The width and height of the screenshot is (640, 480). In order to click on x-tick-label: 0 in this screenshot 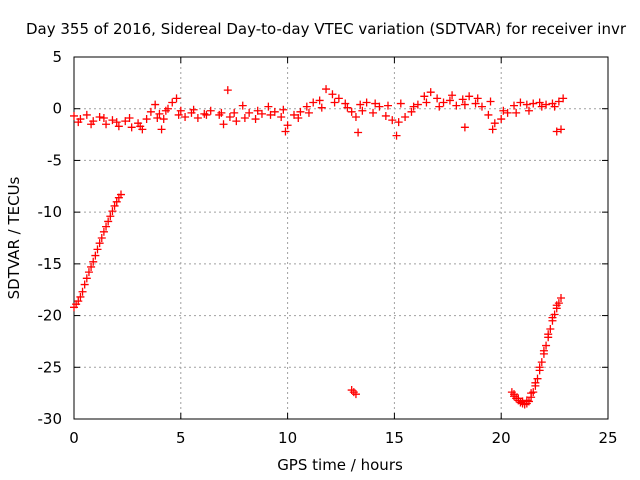, I will do `click(74, 438)`.